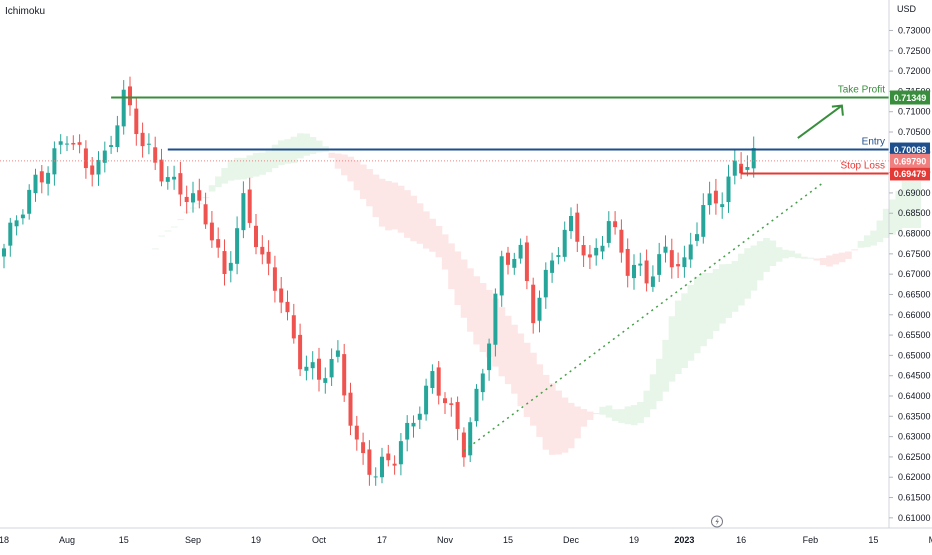  I want to click on time-tick-label: Oct, so click(319, 540).